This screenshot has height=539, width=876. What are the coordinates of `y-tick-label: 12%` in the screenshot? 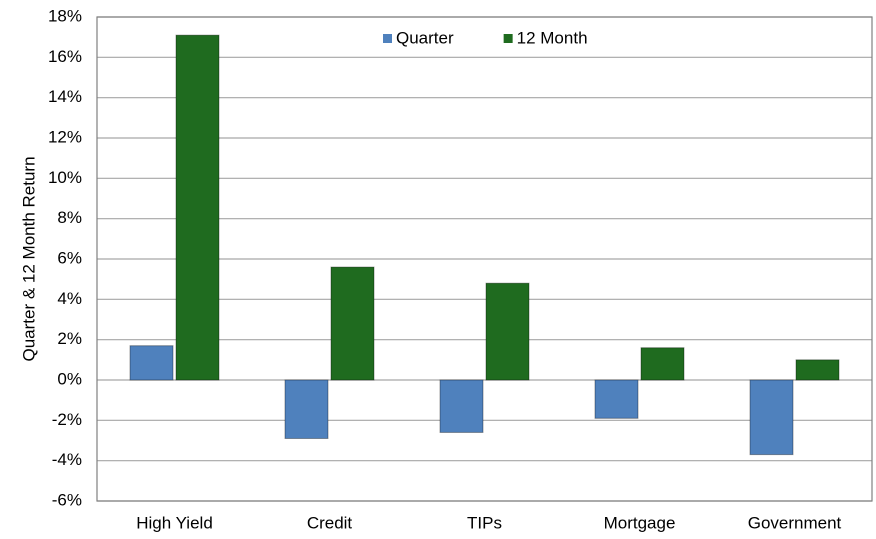 It's located at (65, 136).